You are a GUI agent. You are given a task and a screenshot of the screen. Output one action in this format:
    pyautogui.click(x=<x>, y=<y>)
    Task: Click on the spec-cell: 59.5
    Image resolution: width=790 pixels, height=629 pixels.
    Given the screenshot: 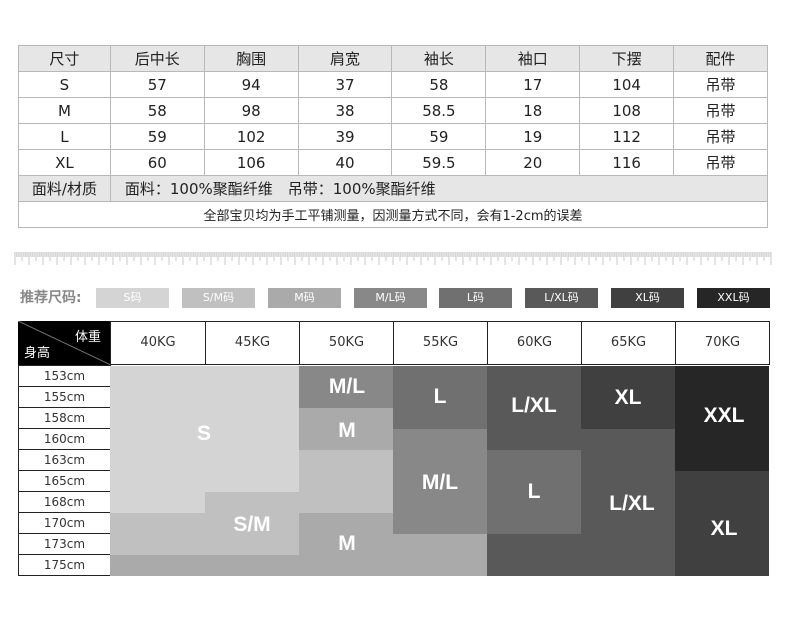 What is the action you would take?
    pyautogui.click(x=439, y=162)
    